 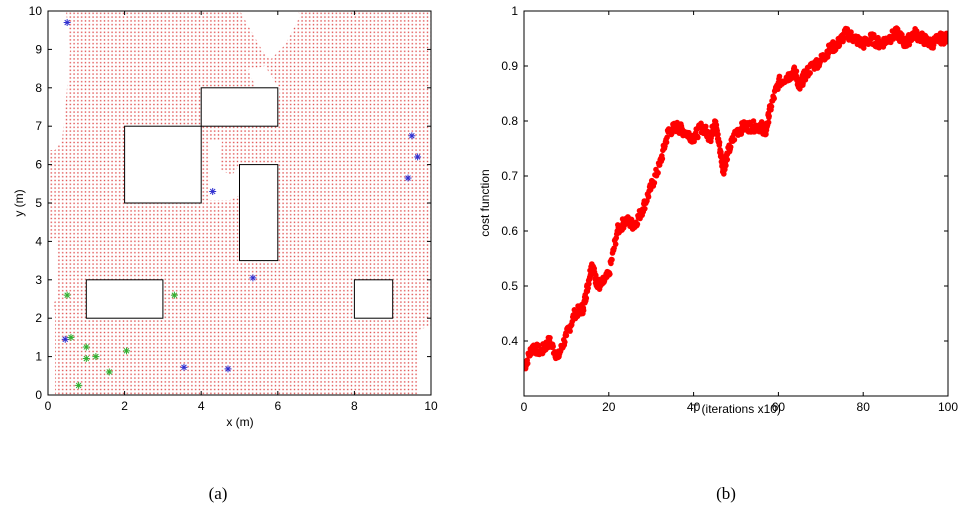 What do you see at coordinates (694, 407) in the screenshot?
I see `x-tick-label: 40` at bounding box center [694, 407].